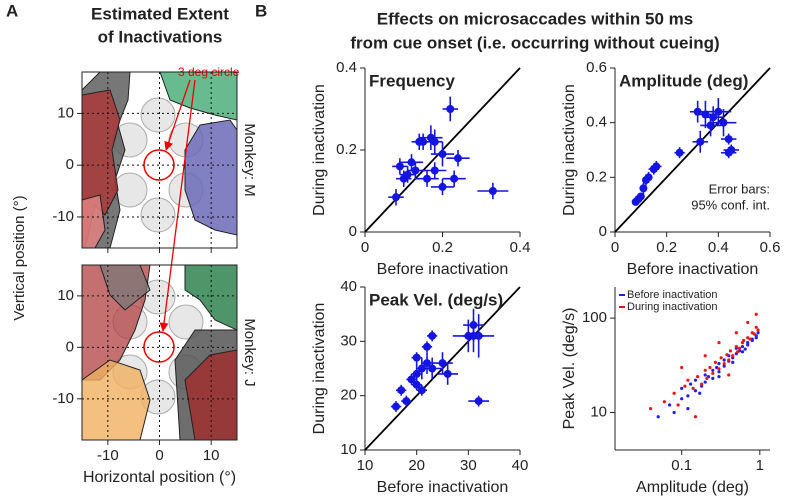 This screenshot has height=501, width=800. What do you see at coordinates (692, 487) in the screenshot?
I see `x-axis-label: Amplitude (deg)` at bounding box center [692, 487].